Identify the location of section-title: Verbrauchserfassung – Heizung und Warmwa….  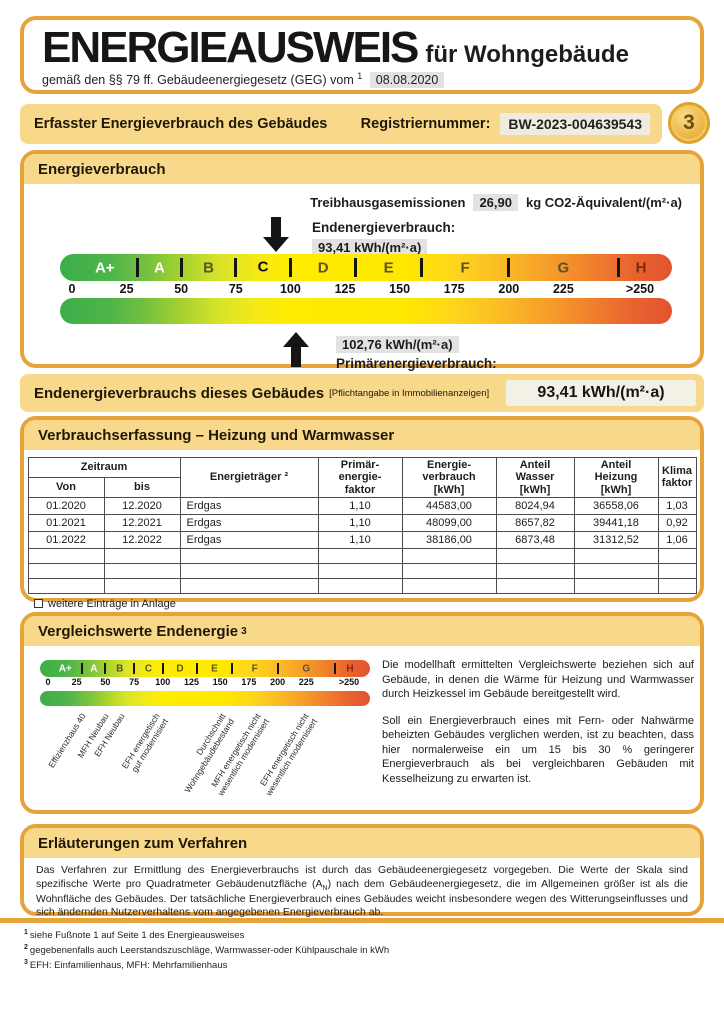
(216, 435).